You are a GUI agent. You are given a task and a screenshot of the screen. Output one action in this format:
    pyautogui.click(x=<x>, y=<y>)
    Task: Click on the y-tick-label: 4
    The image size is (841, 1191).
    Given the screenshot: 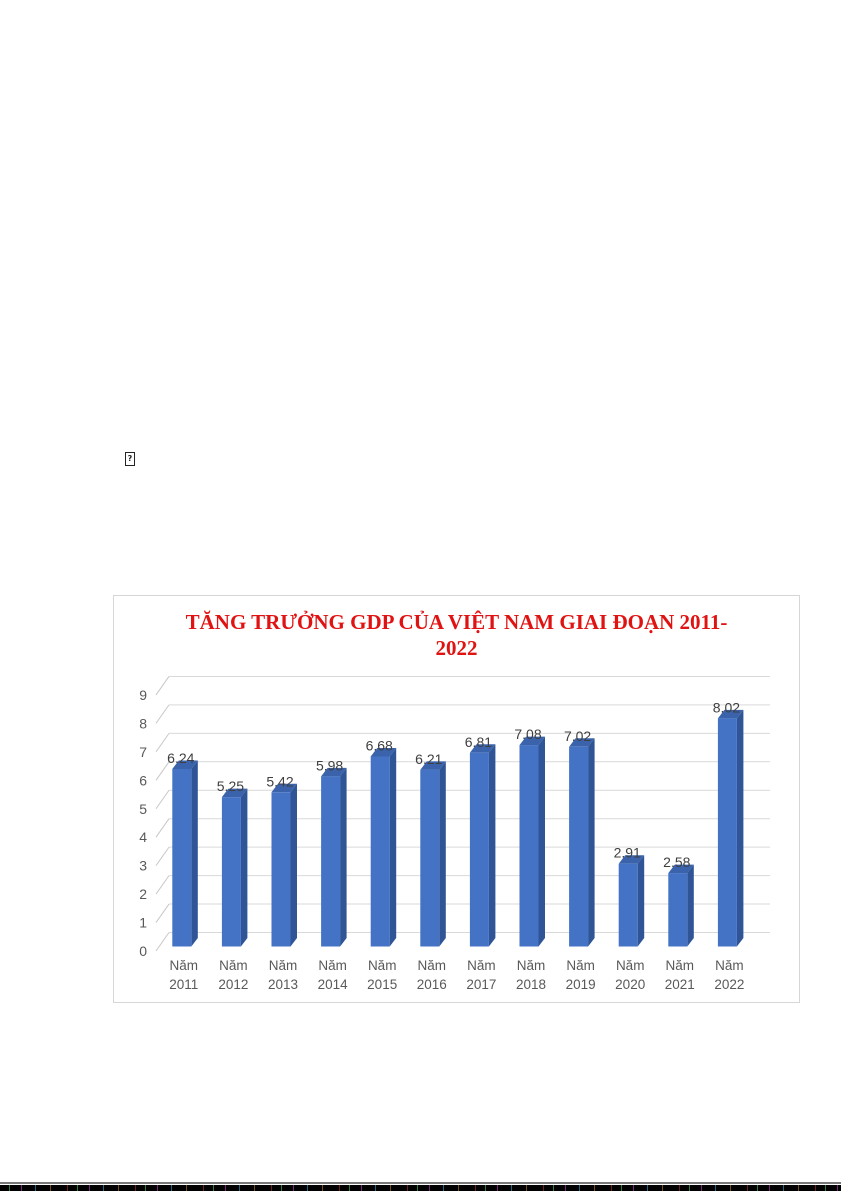 What is the action you would take?
    pyautogui.click(x=143, y=837)
    